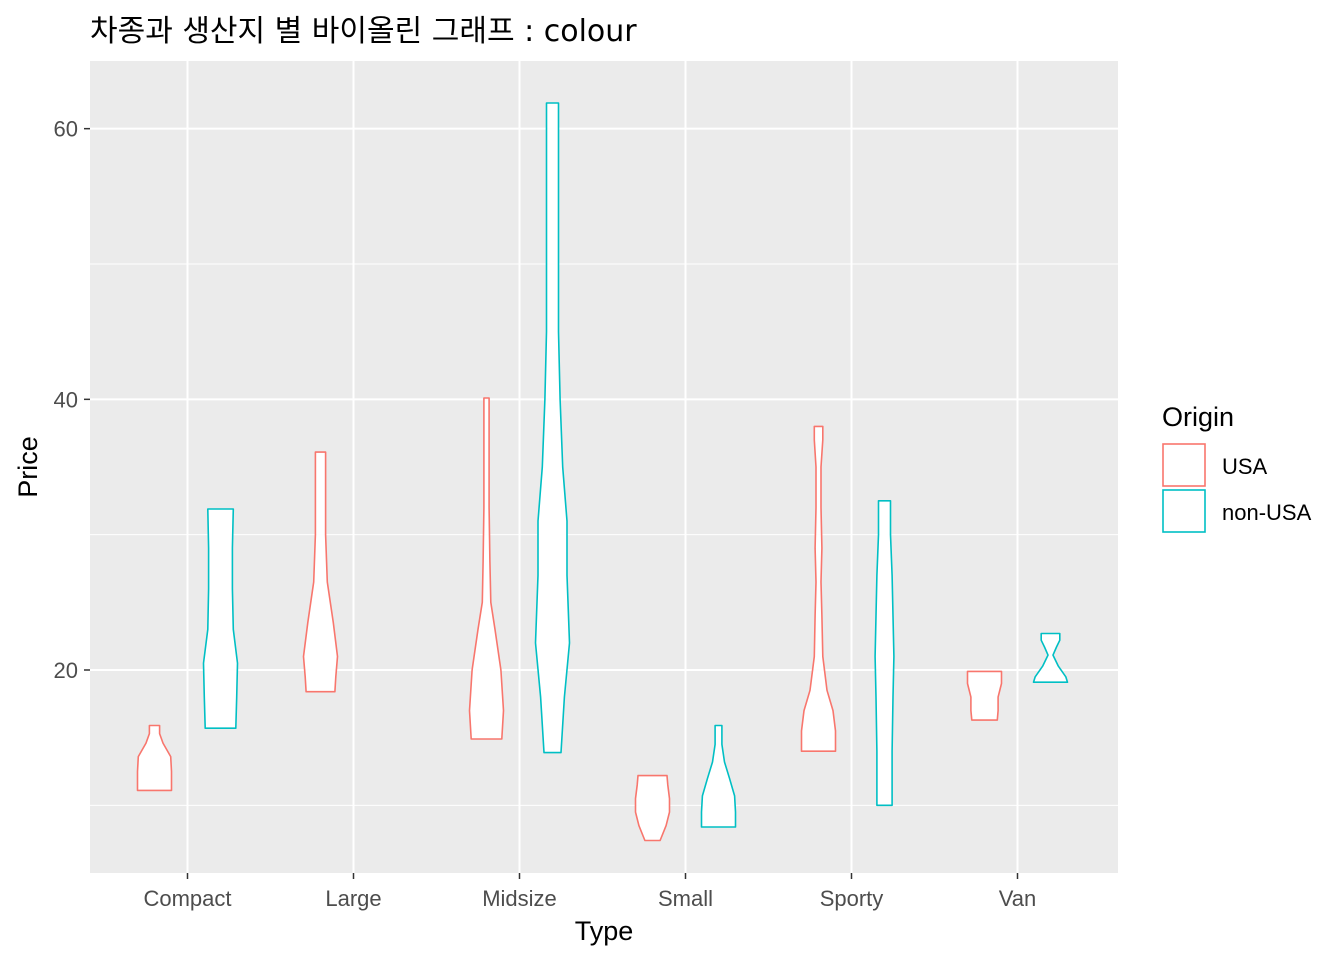 The height and width of the screenshot is (960, 1344). Describe the element at coordinates (884, 653) in the screenshot. I see `violin-non-usa-sporty` at that location.